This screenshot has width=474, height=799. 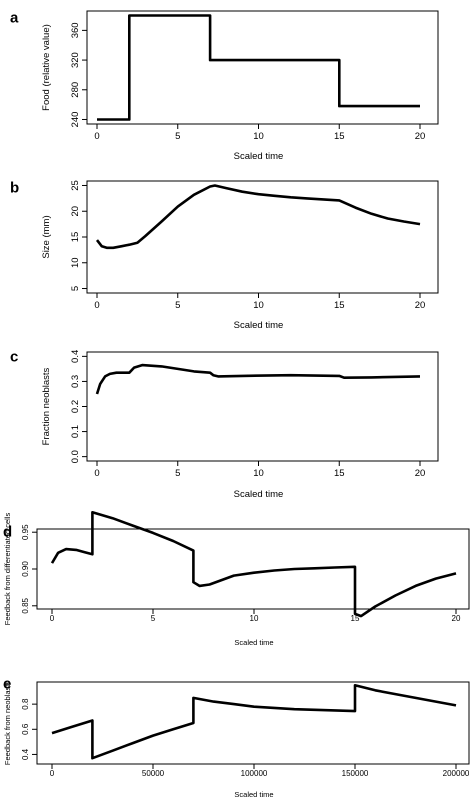 What do you see at coordinates (14, 356) in the screenshot?
I see `panel-letter: c` at bounding box center [14, 356].